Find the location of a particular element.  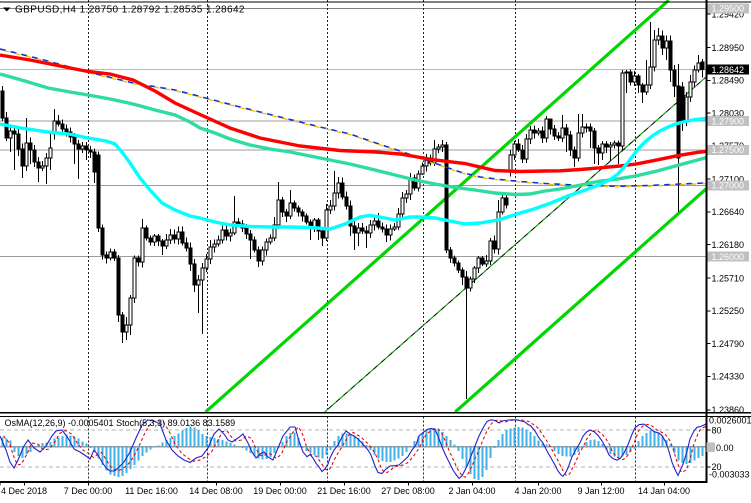

svg-text: 7 Dec 00:00 is located at coordinates (88, 491).